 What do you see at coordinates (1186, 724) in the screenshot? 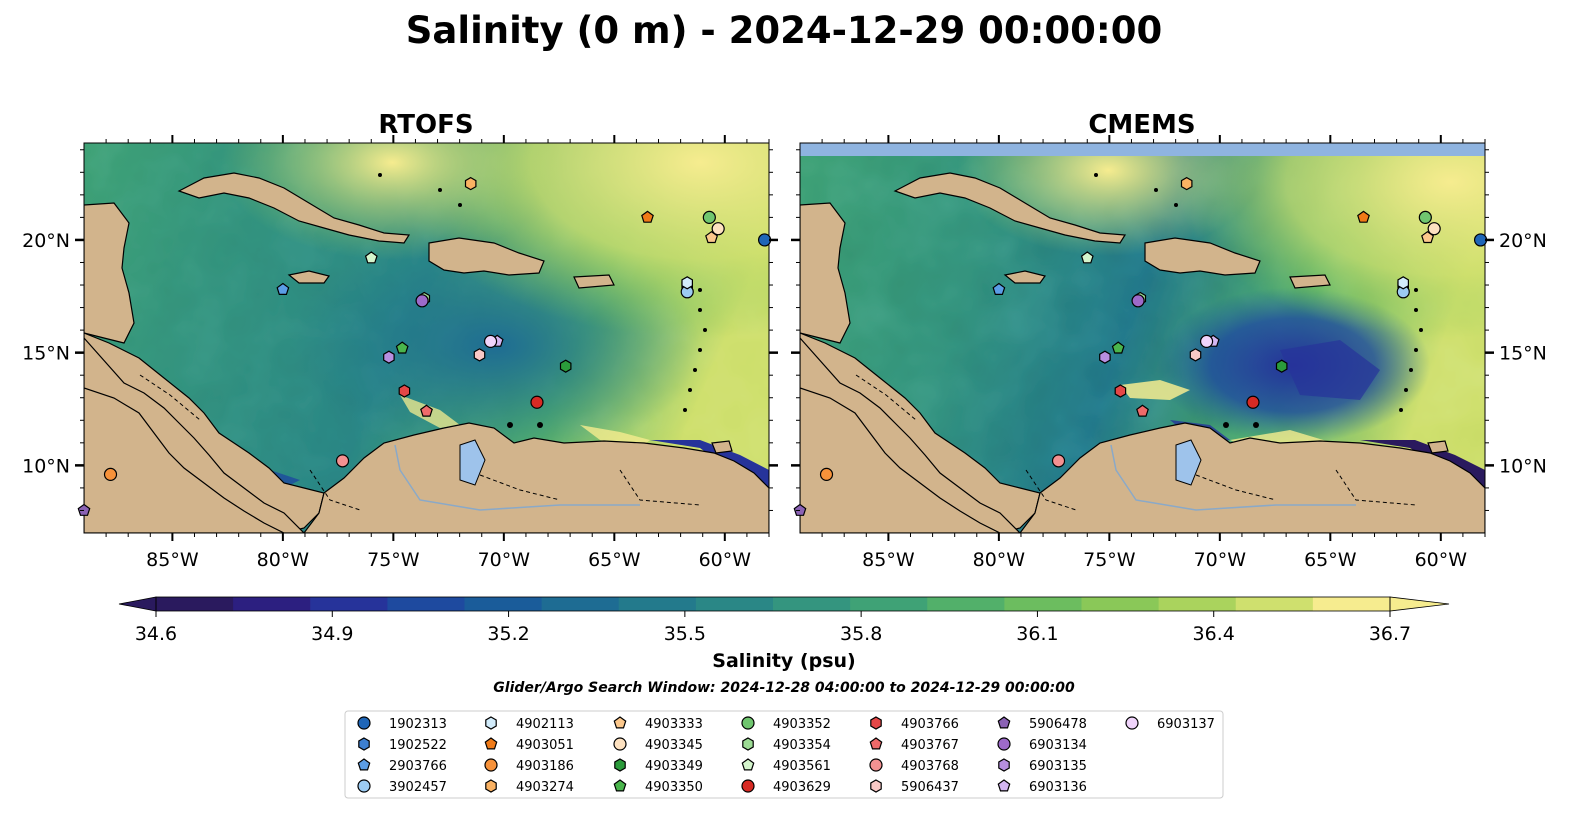
I see `legend-label-6903137: 6903137` at bounding box center [1186, 724].